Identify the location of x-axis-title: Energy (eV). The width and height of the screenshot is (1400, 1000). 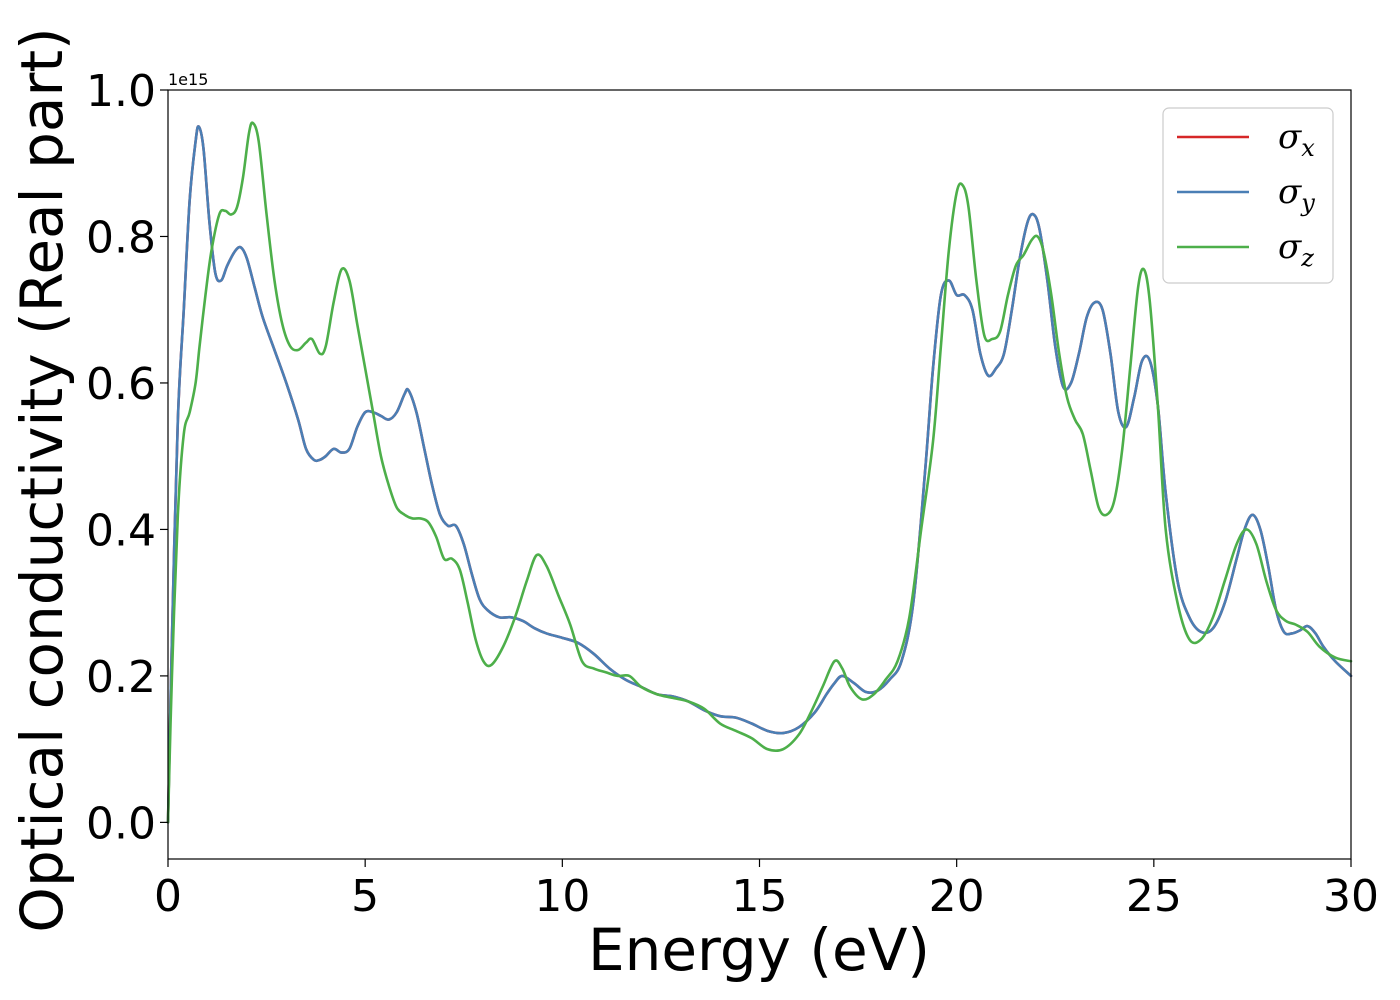
(759, 950).